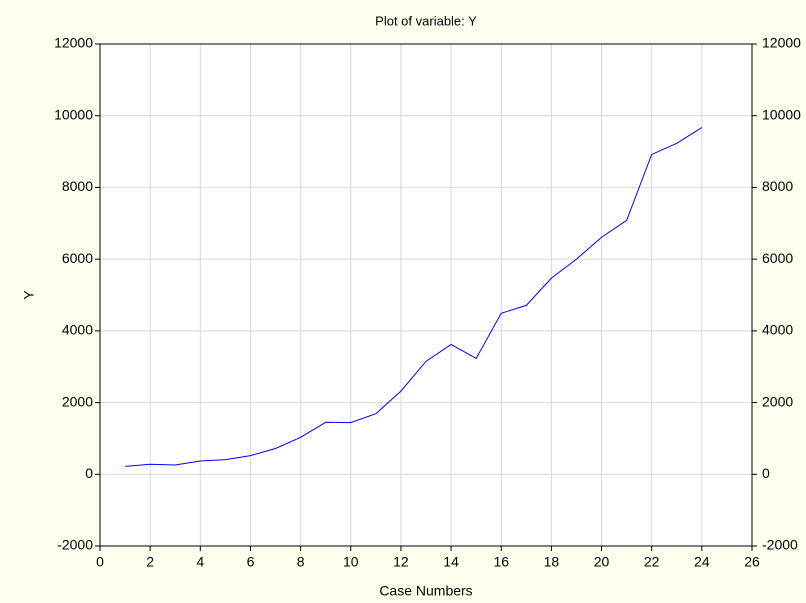 The height and width of the screenshot is (603, 806). Describe the element at coordinates (301, 562) in the screenshot. I see `x-tick-label: 8` at that location.